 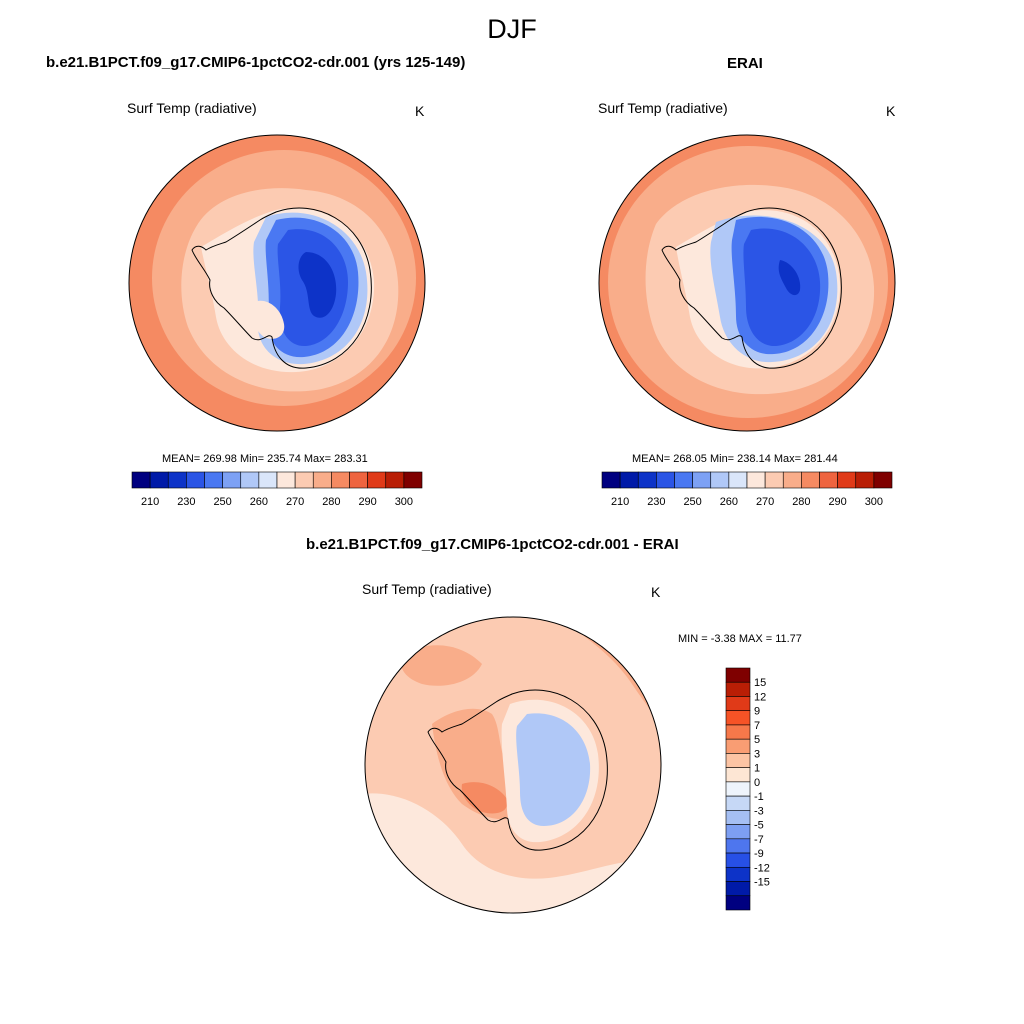 What do you see at coordinates (620, 502) in the screenshot?
I see `colorbar-erai-tick-label: 210` at bounding box center [620, 502].